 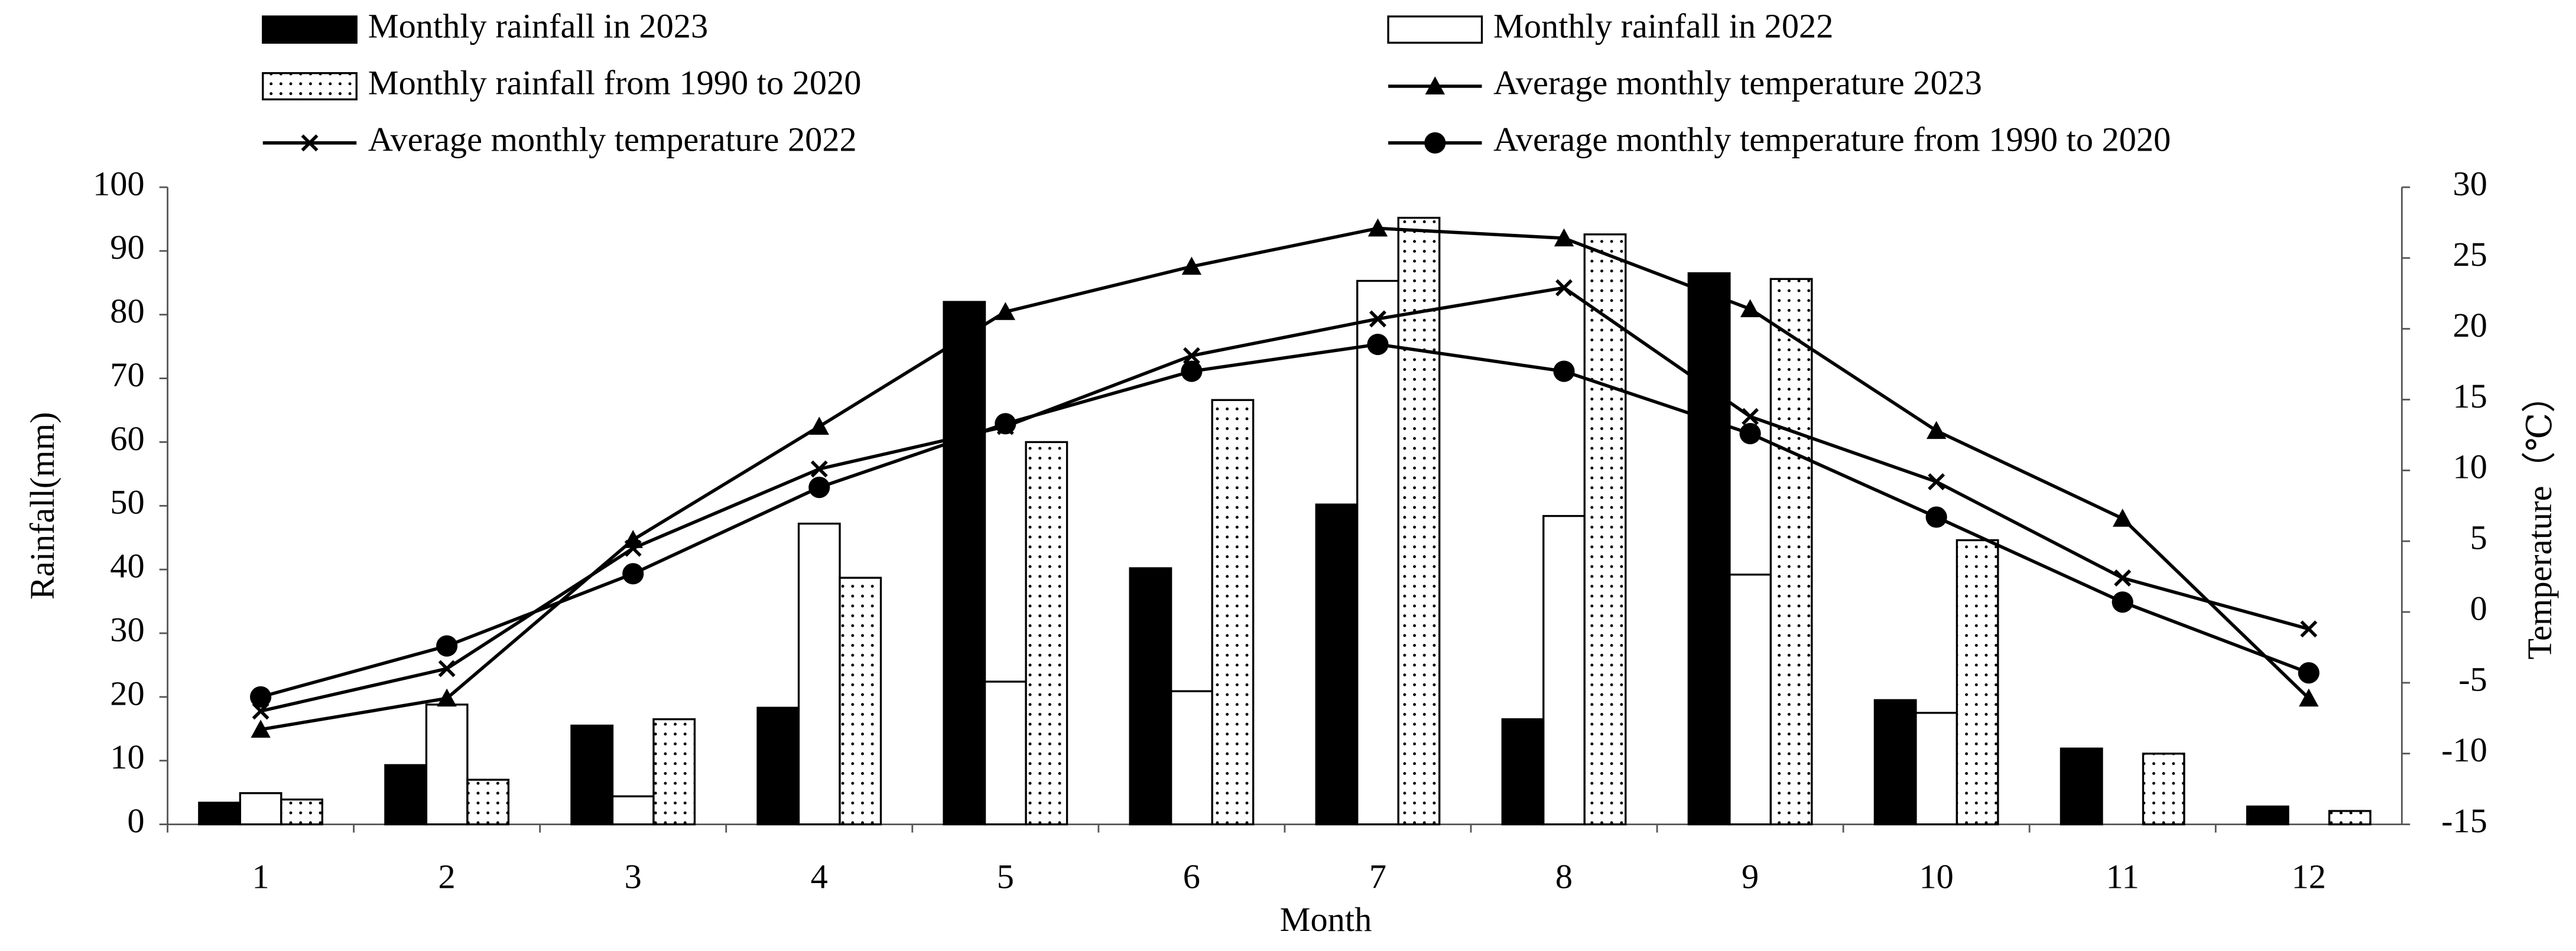 I want to click on legend-label: Monthly rainfall from 1990 to 2020, so click(x=615, y=82).